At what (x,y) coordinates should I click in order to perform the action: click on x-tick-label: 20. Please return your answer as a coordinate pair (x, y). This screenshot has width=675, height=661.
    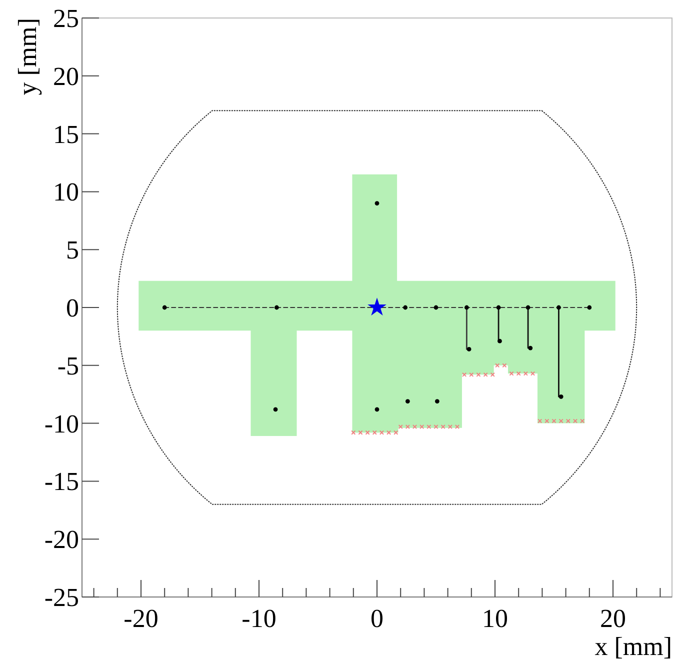
    Looking at the image, I should click on (613, 618).